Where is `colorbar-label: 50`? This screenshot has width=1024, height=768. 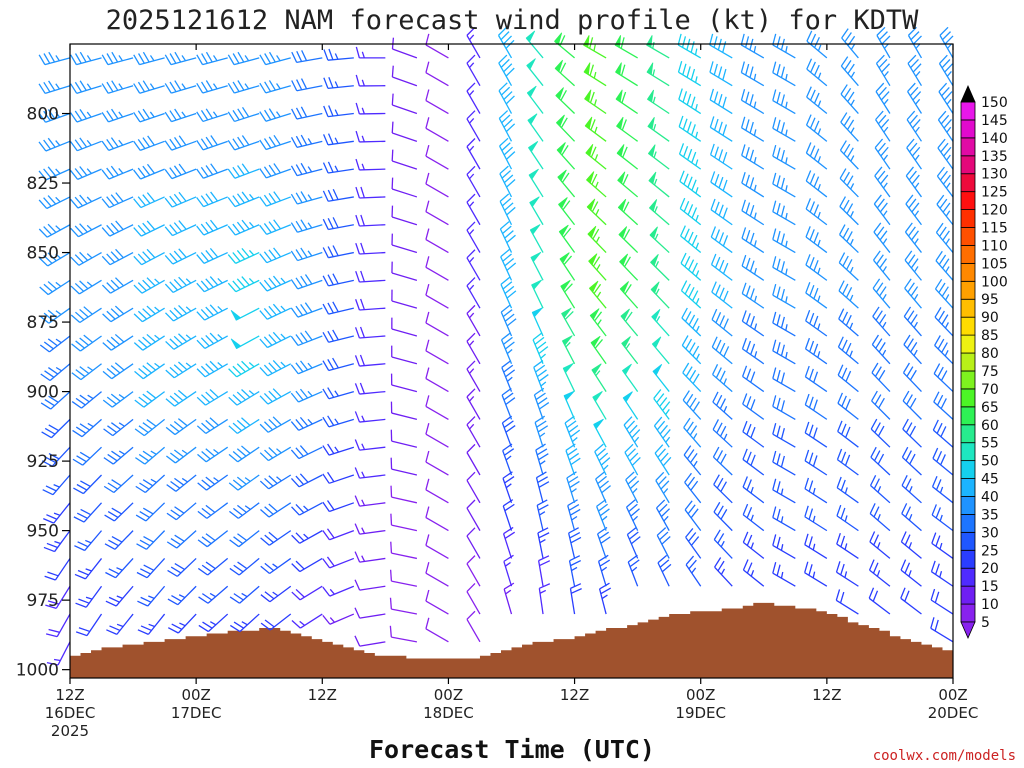 colorbar-label: 50 is located at coordinates (990, 462).